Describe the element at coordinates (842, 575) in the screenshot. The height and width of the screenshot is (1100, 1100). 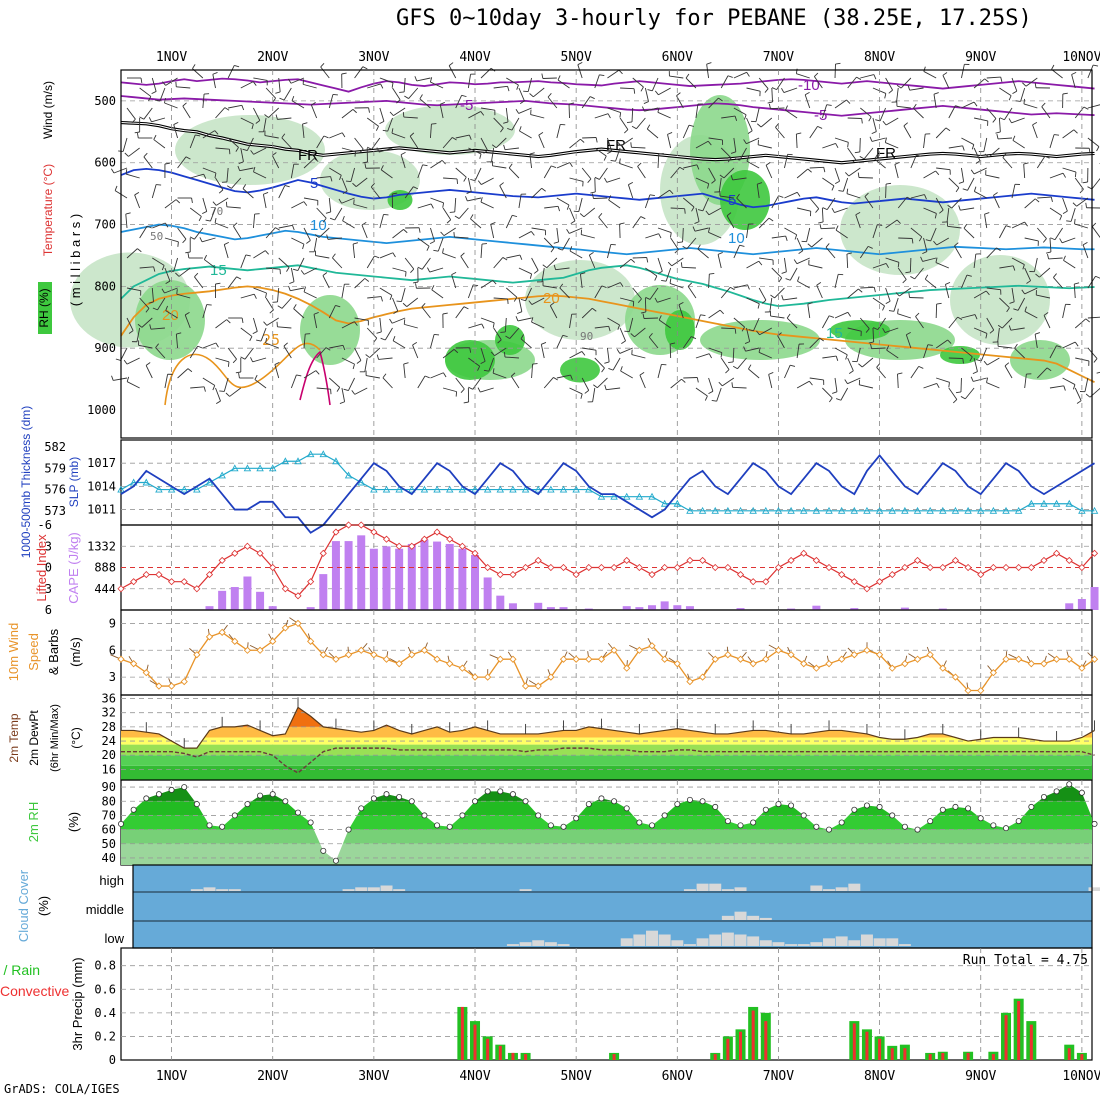
I see `lifted-index-point` at that location.